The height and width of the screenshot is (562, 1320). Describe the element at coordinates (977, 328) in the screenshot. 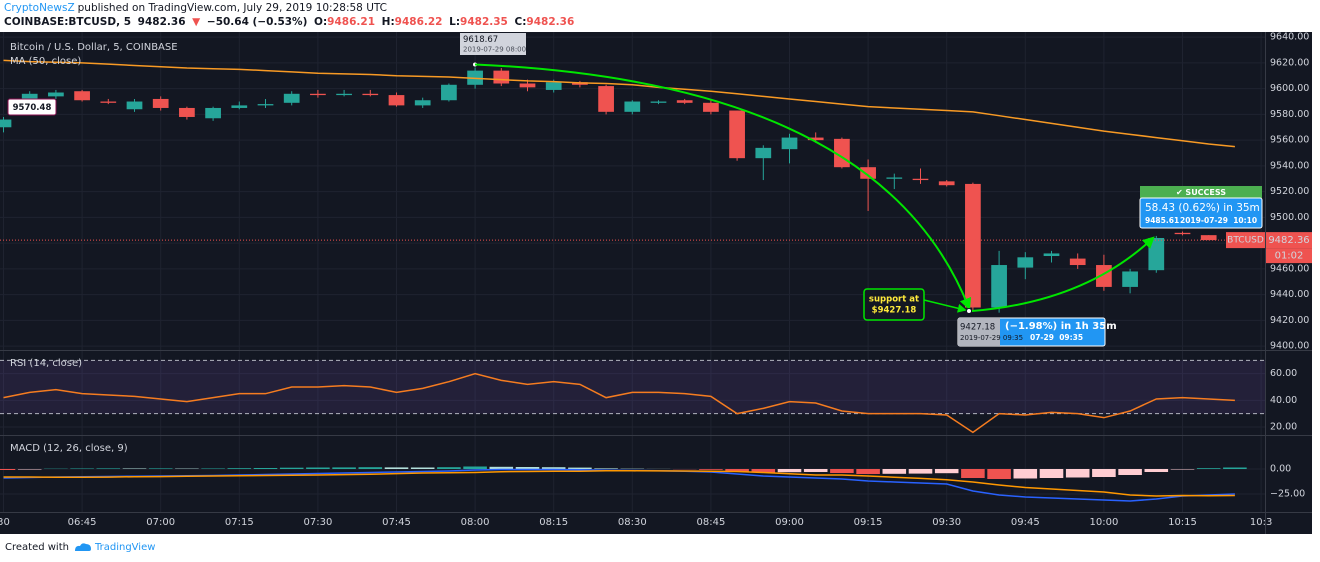

I see `drop-price: 9427.18` at that location.